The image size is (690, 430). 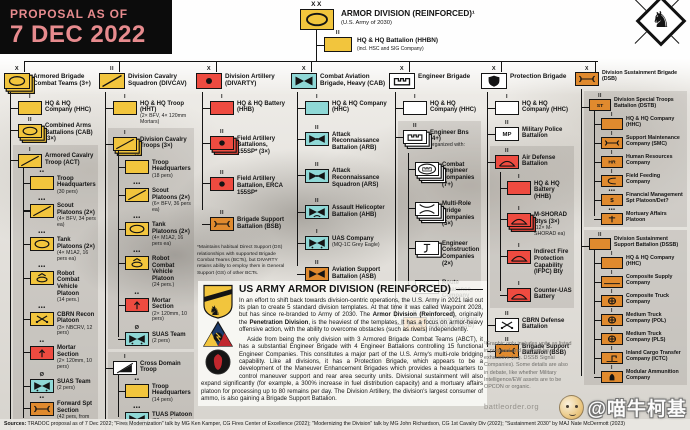 What do you see at coordinates (612, 301) in the screenshot?
I see `truck-symbol` at bounding box center [612, 301].